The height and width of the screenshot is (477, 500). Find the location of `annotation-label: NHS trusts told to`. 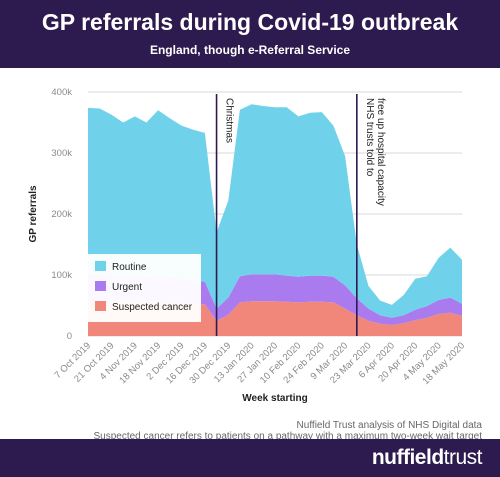

annotation-label: NHS trusts told to is located at coordinates (369, 137).